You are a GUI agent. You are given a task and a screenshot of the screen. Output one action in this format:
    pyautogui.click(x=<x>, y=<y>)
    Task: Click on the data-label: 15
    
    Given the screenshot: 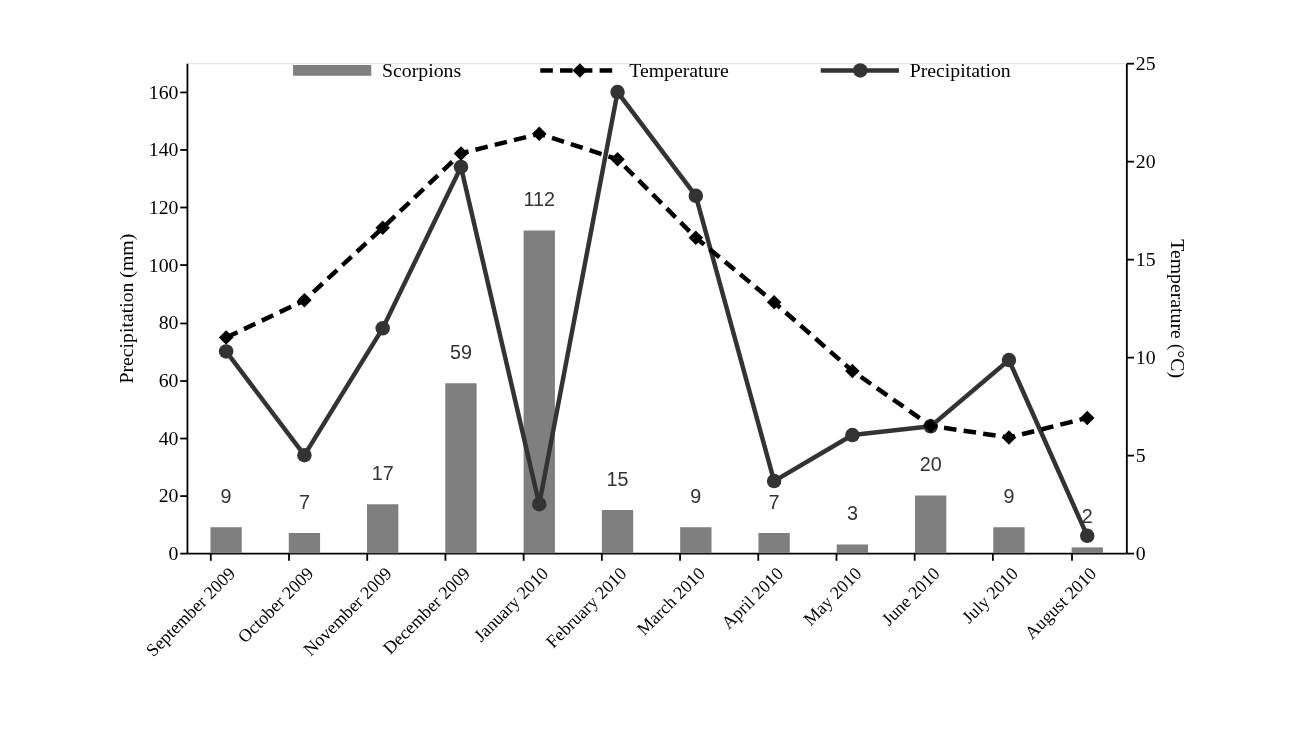 What is the action you would take?
    pyautogui.click(x=617, y=478)
    